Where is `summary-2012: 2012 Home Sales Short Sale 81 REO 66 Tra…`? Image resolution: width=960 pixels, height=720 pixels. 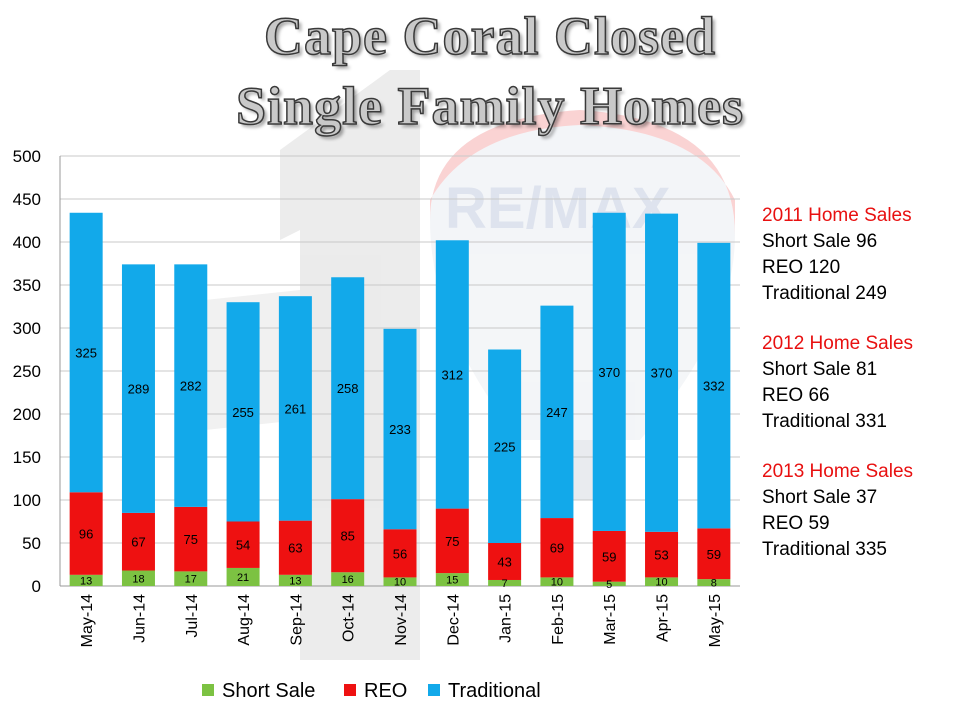 summary-2012: 2012 Home Sales Short Sale 81 REO 66 Tra… is located at coordinates (837, 383).